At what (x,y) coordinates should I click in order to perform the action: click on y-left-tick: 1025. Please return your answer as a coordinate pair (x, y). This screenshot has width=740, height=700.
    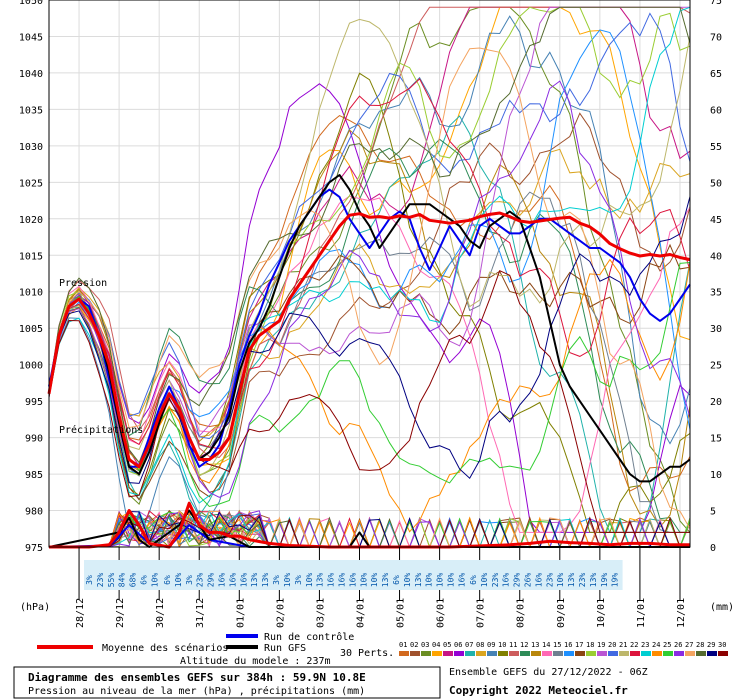
    Looking at the image, I should click on (31, 183).